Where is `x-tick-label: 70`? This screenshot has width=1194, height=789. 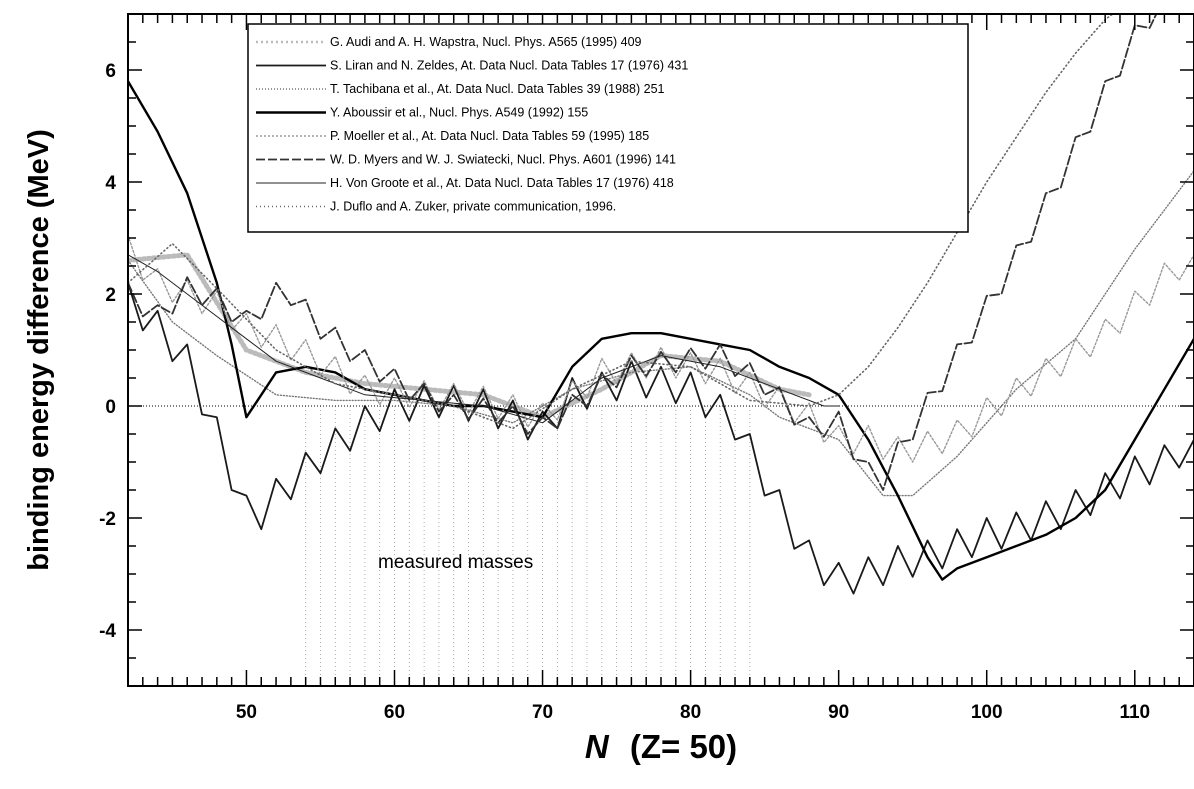
x-tick-label: 70 is located at coordinates (542, 712).